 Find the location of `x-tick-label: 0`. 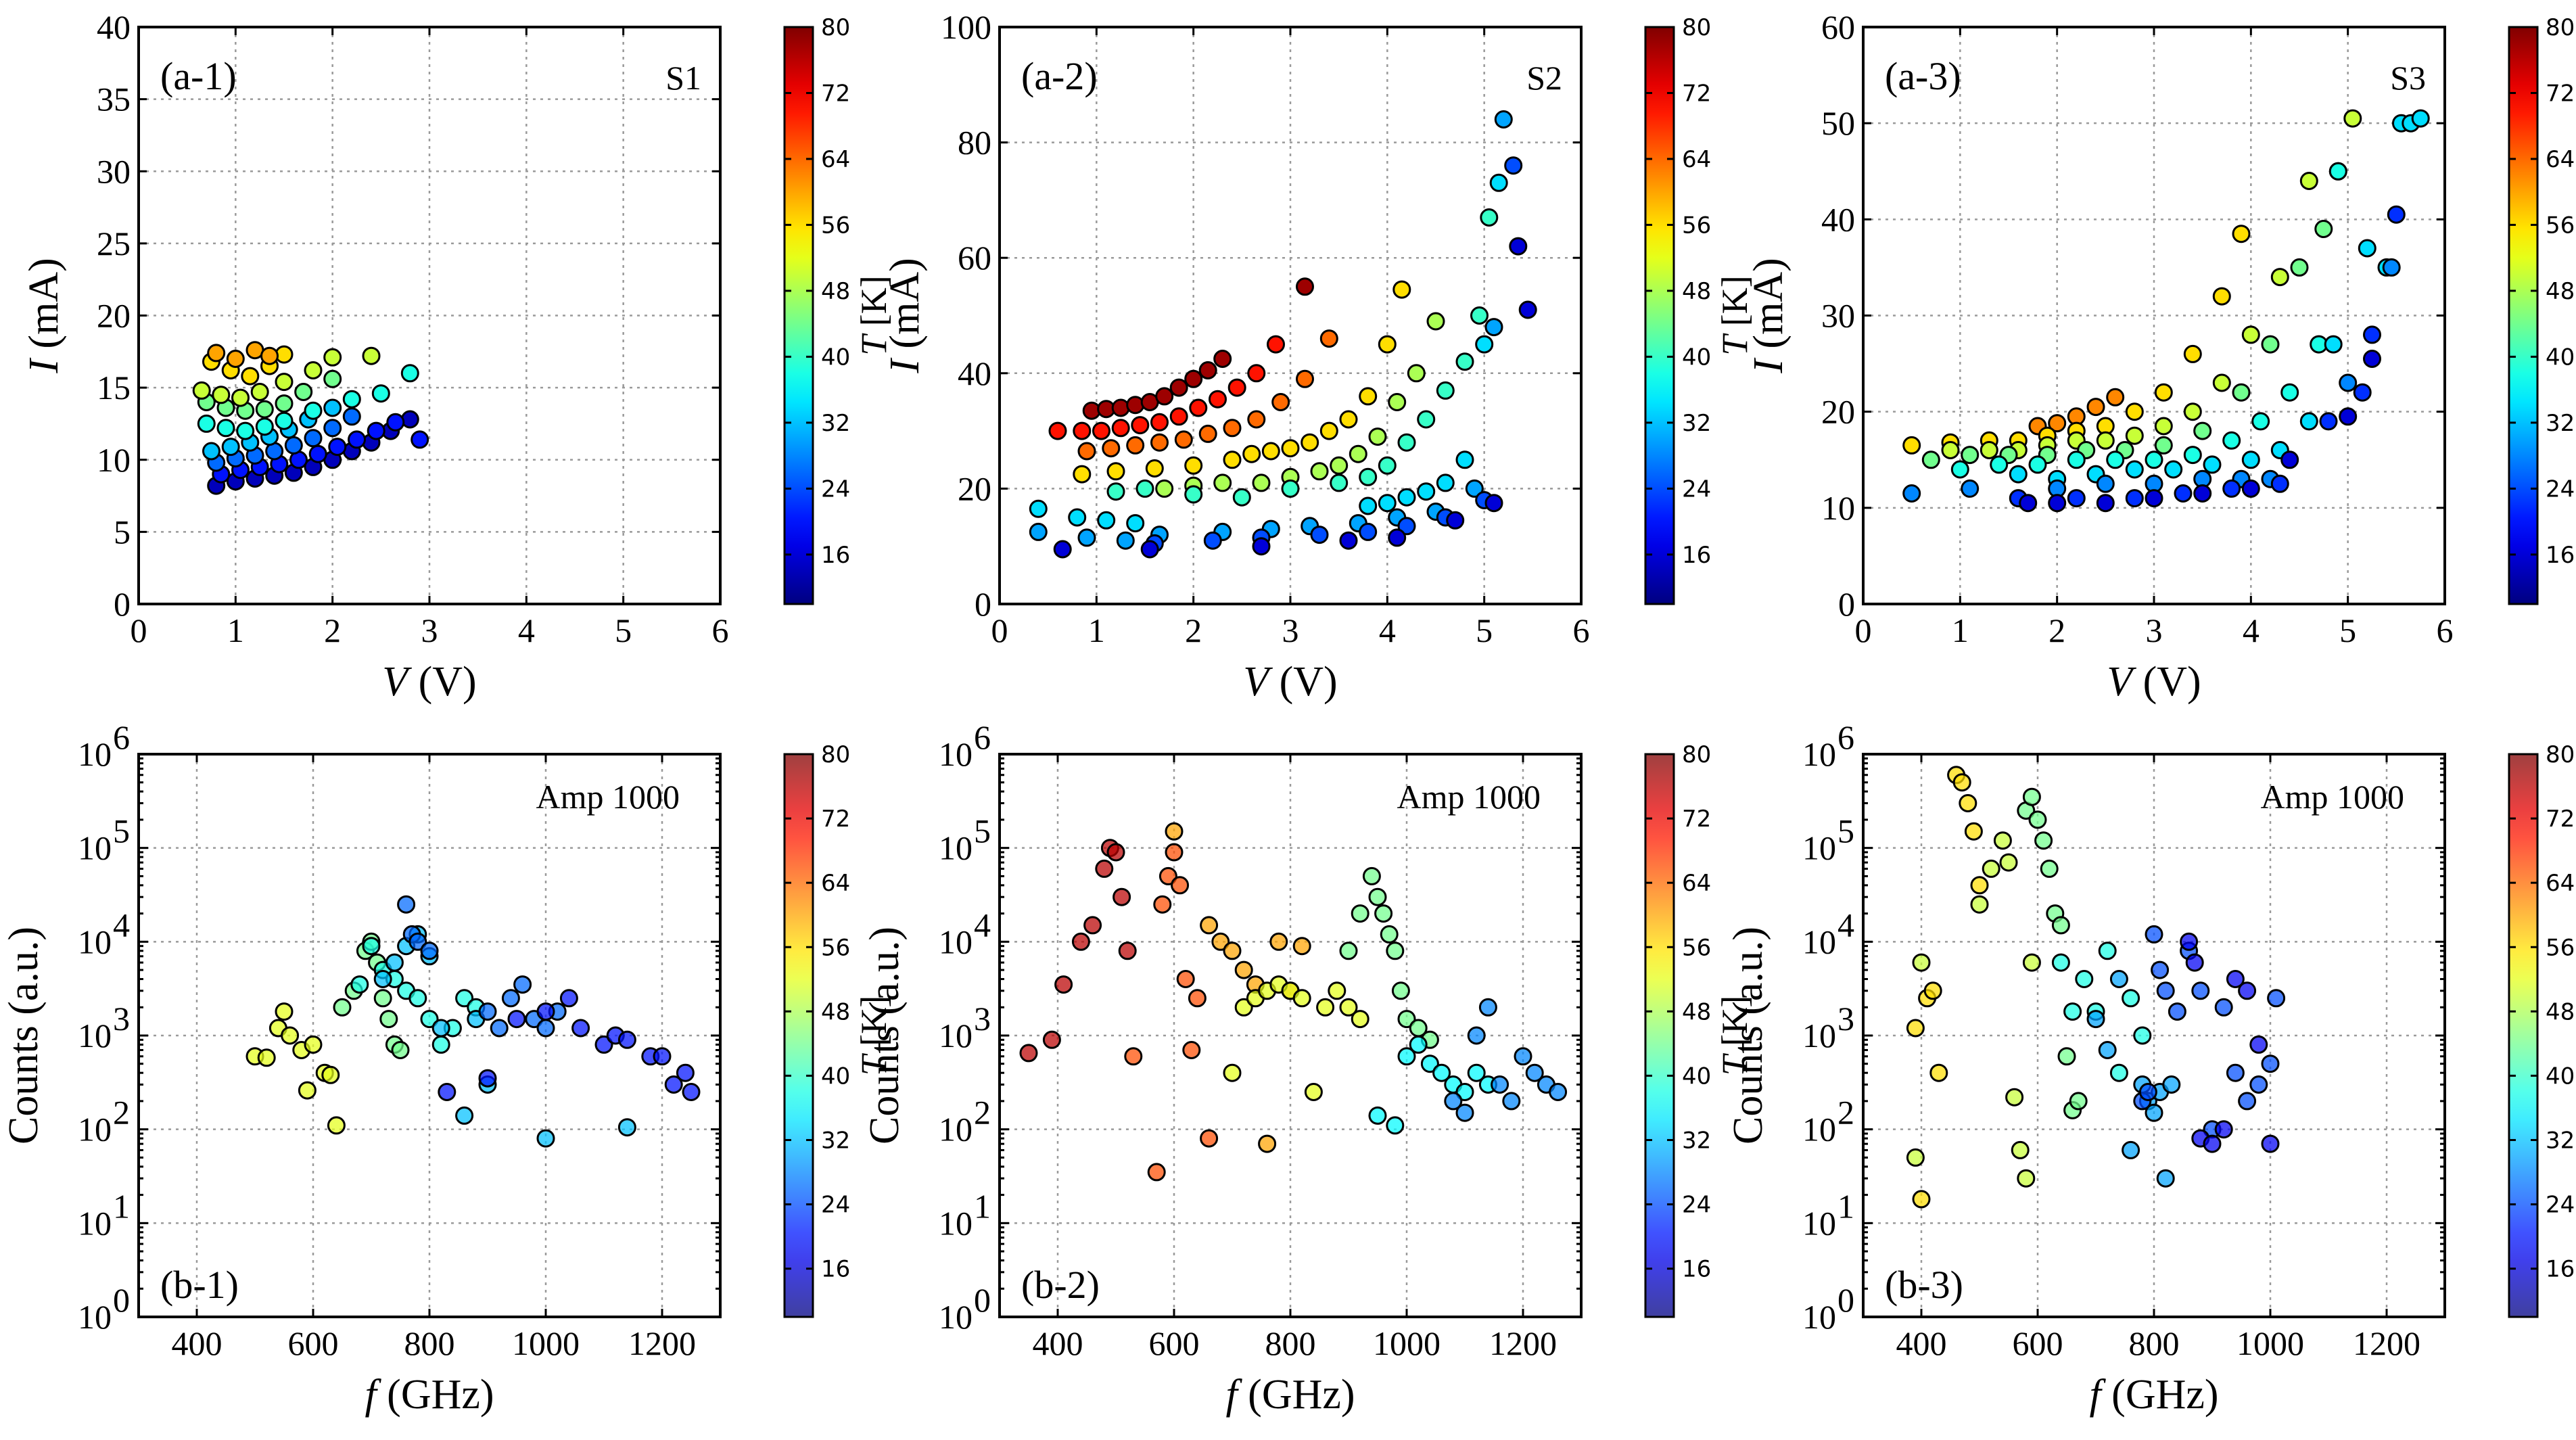

x-tick-label: 0 is located at coordinates (139, 630).